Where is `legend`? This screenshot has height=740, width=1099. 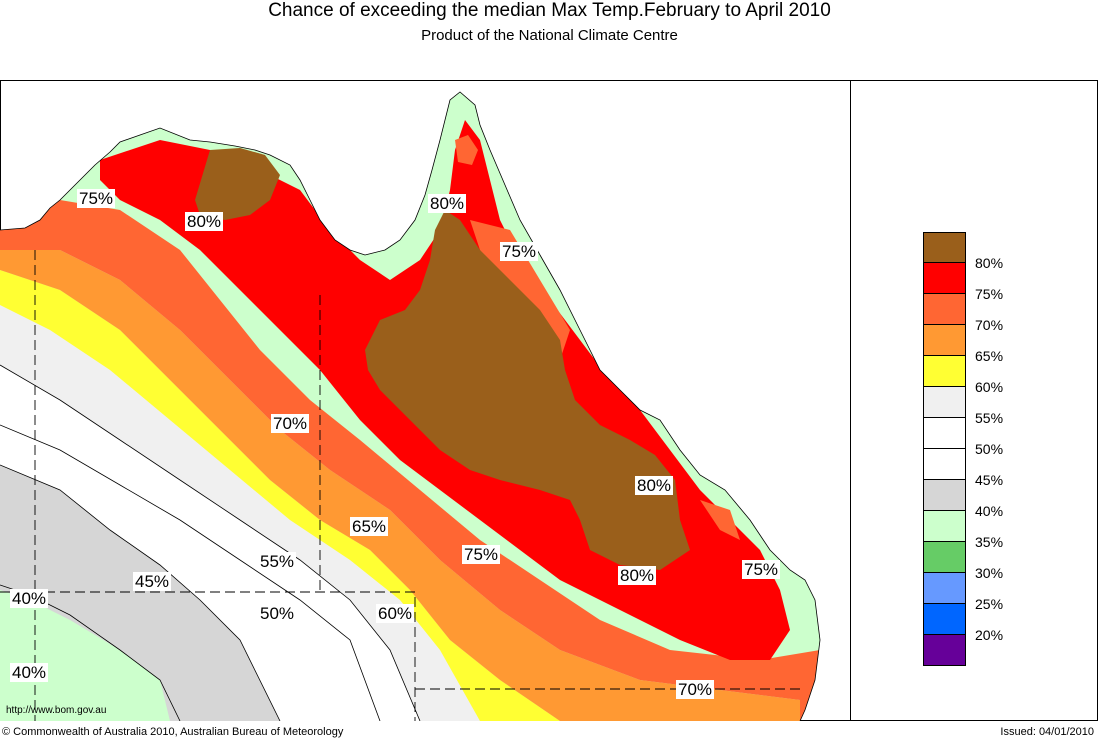 legend is located at coordinates (944, 449).